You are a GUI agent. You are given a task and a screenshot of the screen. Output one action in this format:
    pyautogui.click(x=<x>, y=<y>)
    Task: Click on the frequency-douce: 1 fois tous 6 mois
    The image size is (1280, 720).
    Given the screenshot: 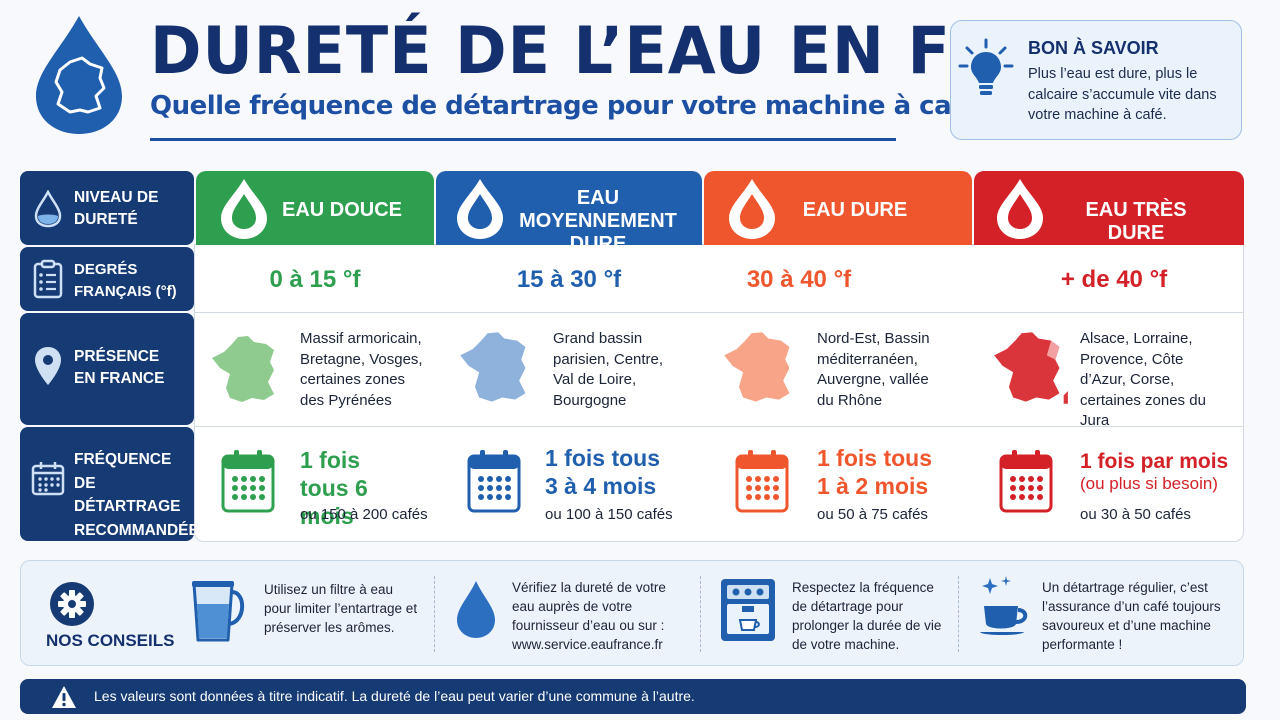 What is the action you would take?
    pyautogui.click(x=334, y=488)
    